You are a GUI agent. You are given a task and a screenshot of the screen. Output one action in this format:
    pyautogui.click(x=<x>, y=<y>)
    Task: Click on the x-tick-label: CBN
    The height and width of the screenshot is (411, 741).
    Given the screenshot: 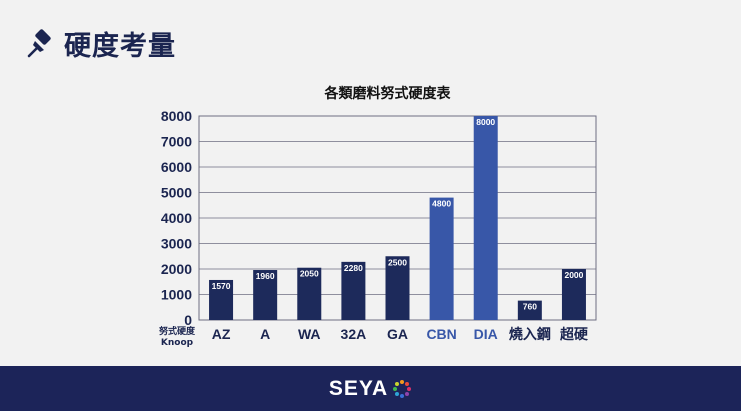 What is the action you would take?
    pyautogui.click(x=441, y=334)
    